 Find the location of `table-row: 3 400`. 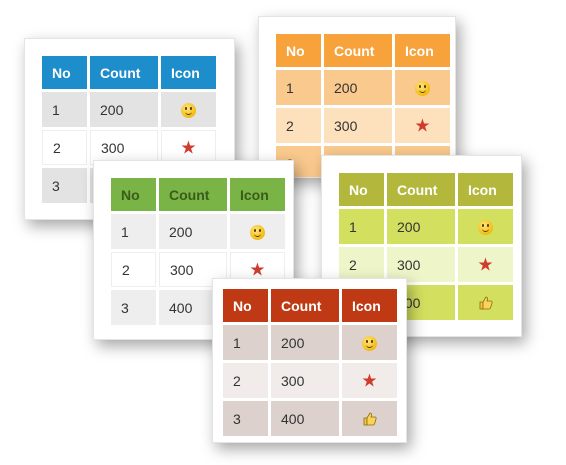

table-row: 3 400 is located at coordinates (310, 418).